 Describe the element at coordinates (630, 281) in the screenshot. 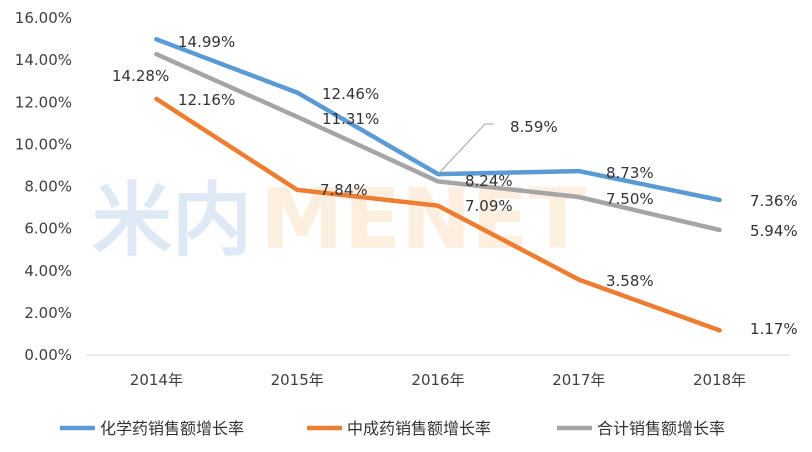

I see `data-label: 3.58%` at that location.